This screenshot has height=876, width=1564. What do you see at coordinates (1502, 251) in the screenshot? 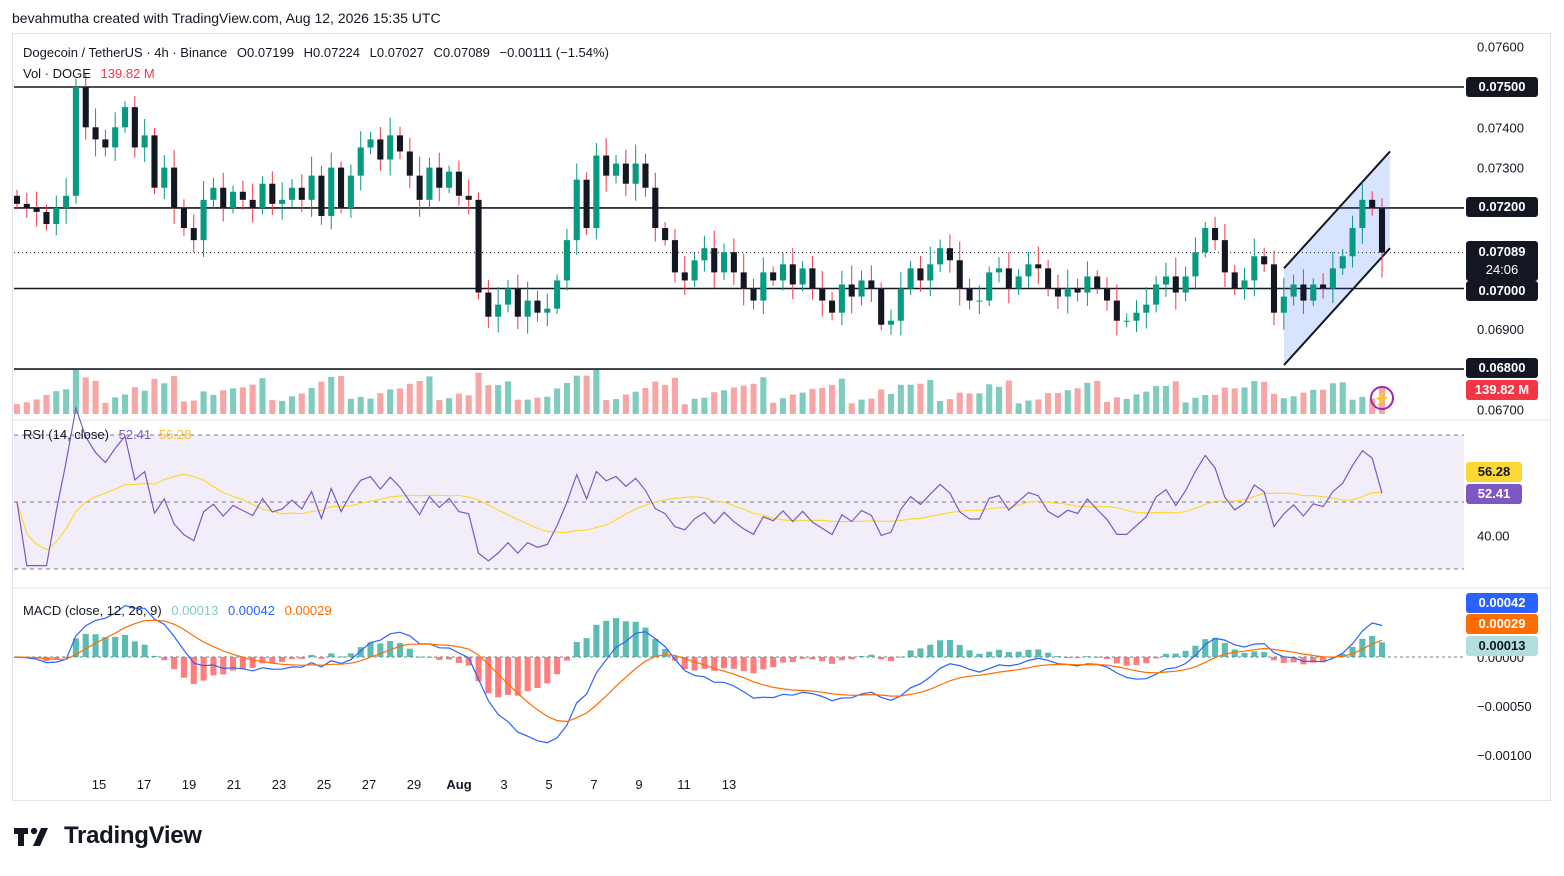
I see `last-price-value: 0.07089` at bounding box center [1502, 251].